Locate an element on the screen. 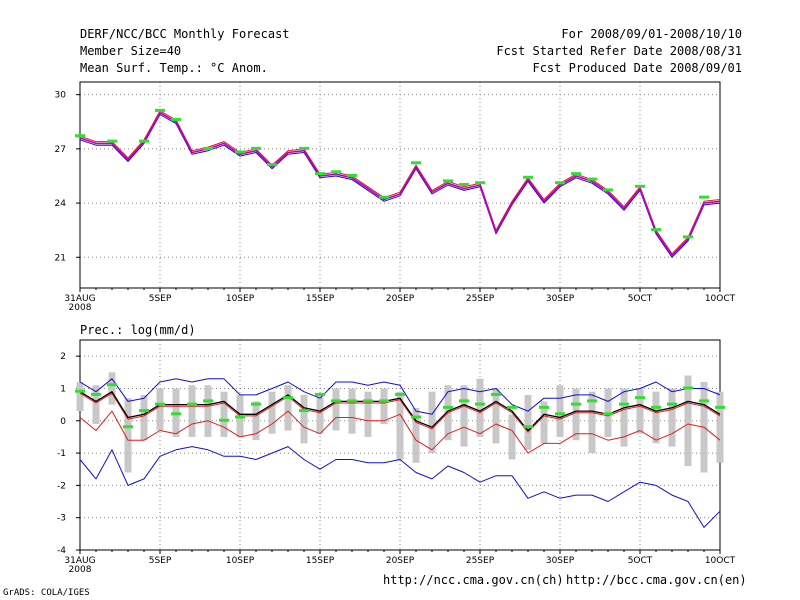 The image size is (800, 600). prec-x-tick-label: 5SEP is located at coordinates (160, 561).